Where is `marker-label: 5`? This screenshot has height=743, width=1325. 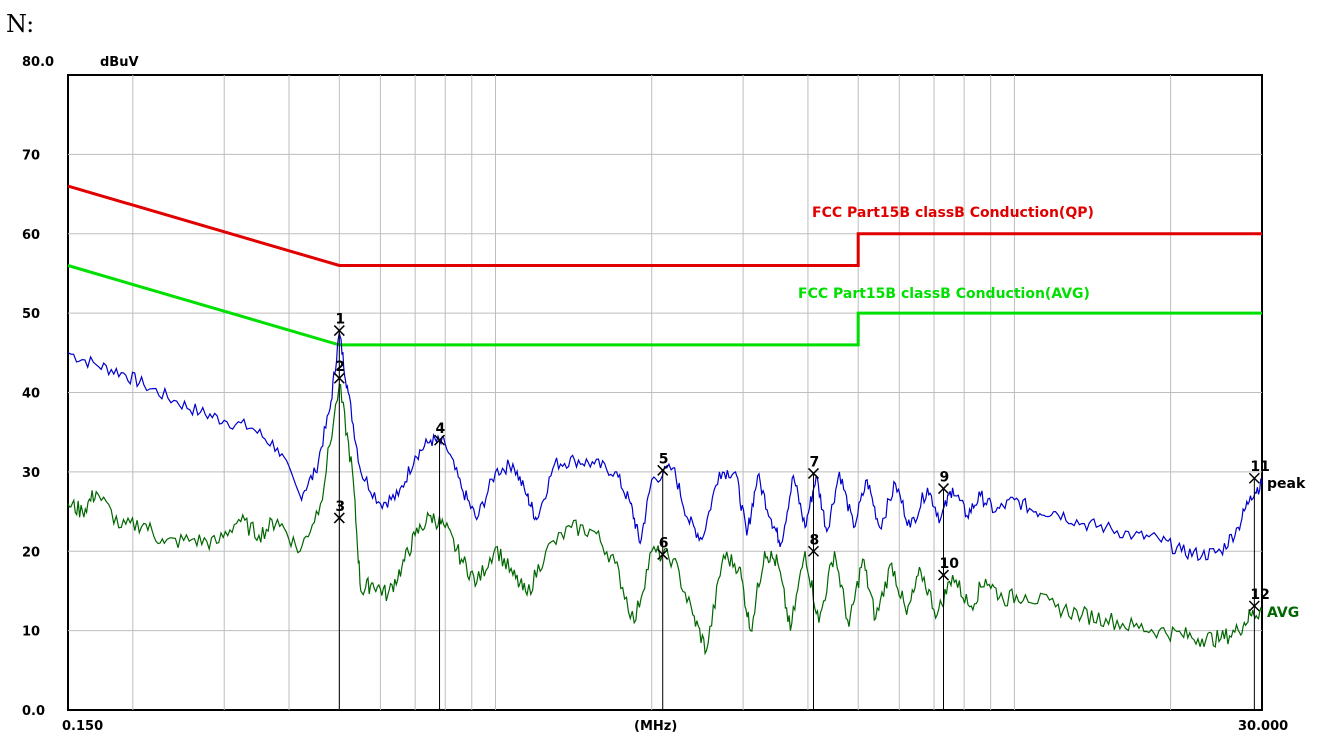
marker-label: 5 is located at coordinates (664, 459).